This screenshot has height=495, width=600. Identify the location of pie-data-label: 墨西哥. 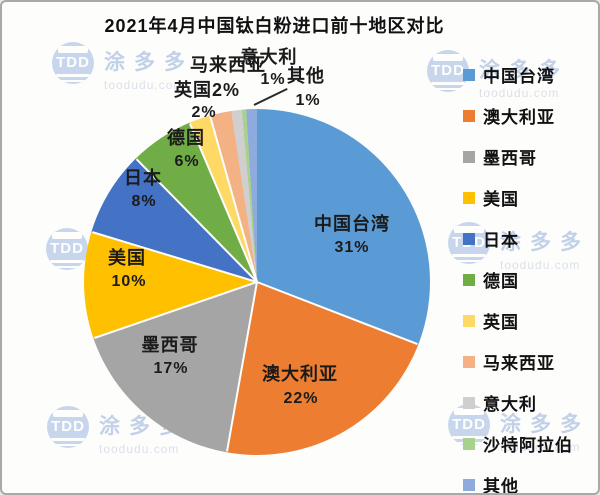
(170, 345).